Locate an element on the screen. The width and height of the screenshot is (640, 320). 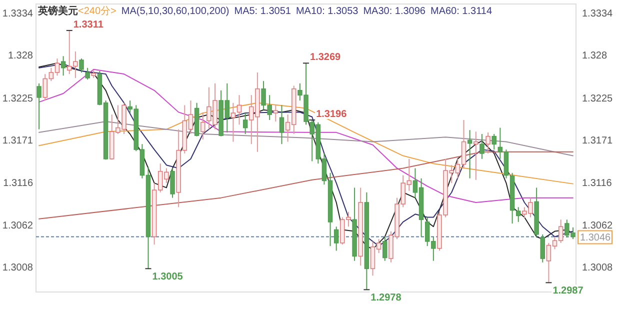
annotation: 1.2987 is located at coordinates (568, 291).